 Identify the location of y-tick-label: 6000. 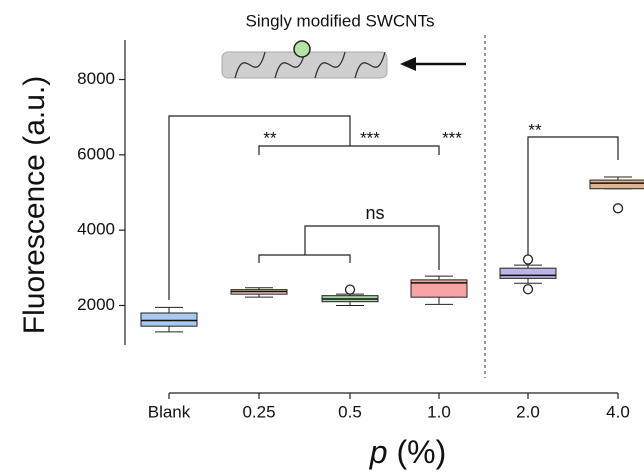
(96, 153).